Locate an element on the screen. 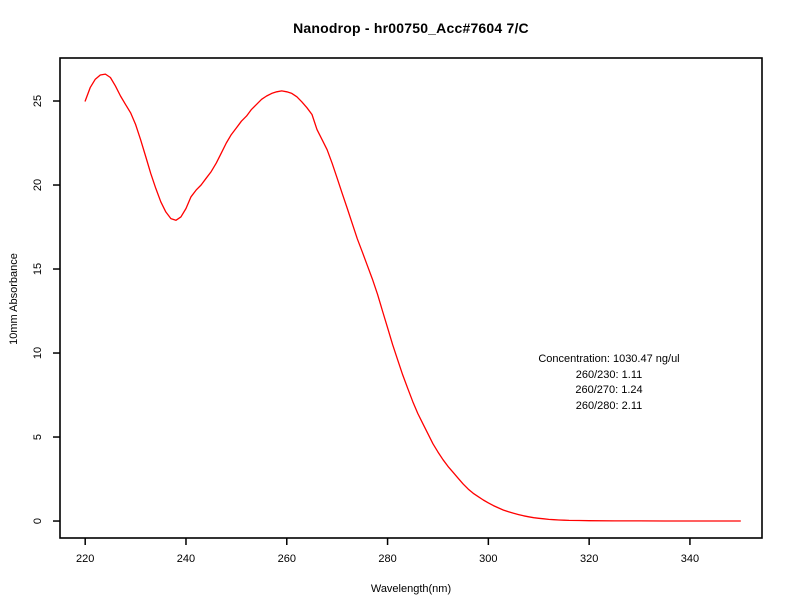  y-axis-tick-label: 10 is located at coordinates (38, 353).